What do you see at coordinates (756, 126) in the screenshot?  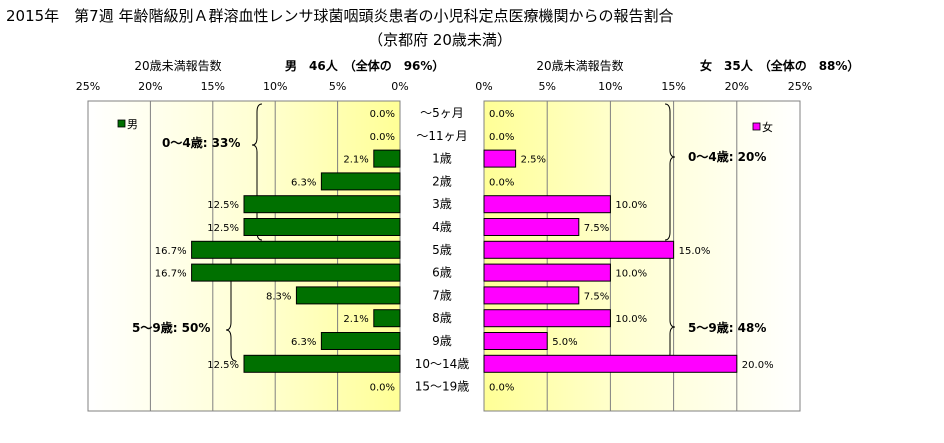 I see `female-legend-swatch` at bounding box center [756, 126].